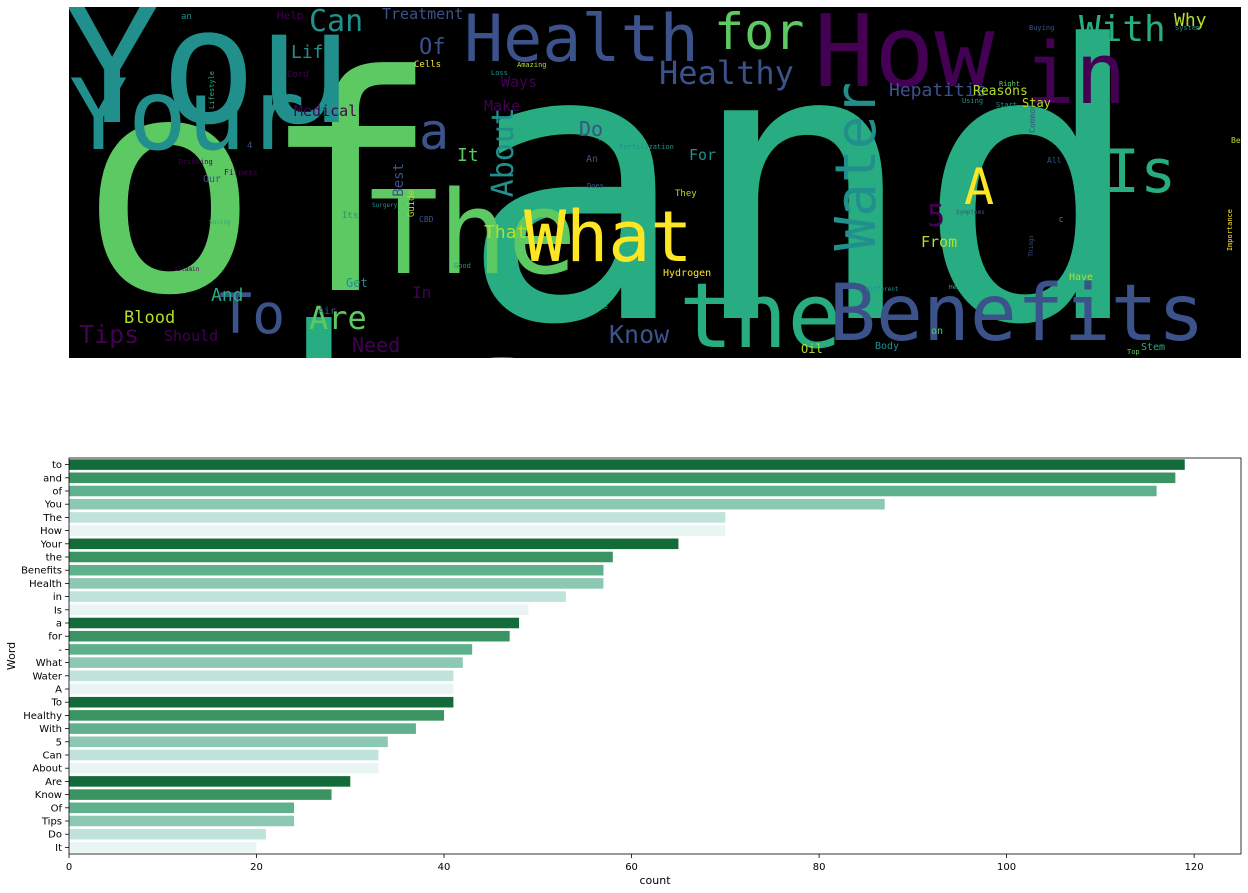 This screenshot has height=893, width=1248. What do you see at coordinates (887, 346) in the screenshot?
I see `cloud-word: Body` at bounding box center [887, 346].